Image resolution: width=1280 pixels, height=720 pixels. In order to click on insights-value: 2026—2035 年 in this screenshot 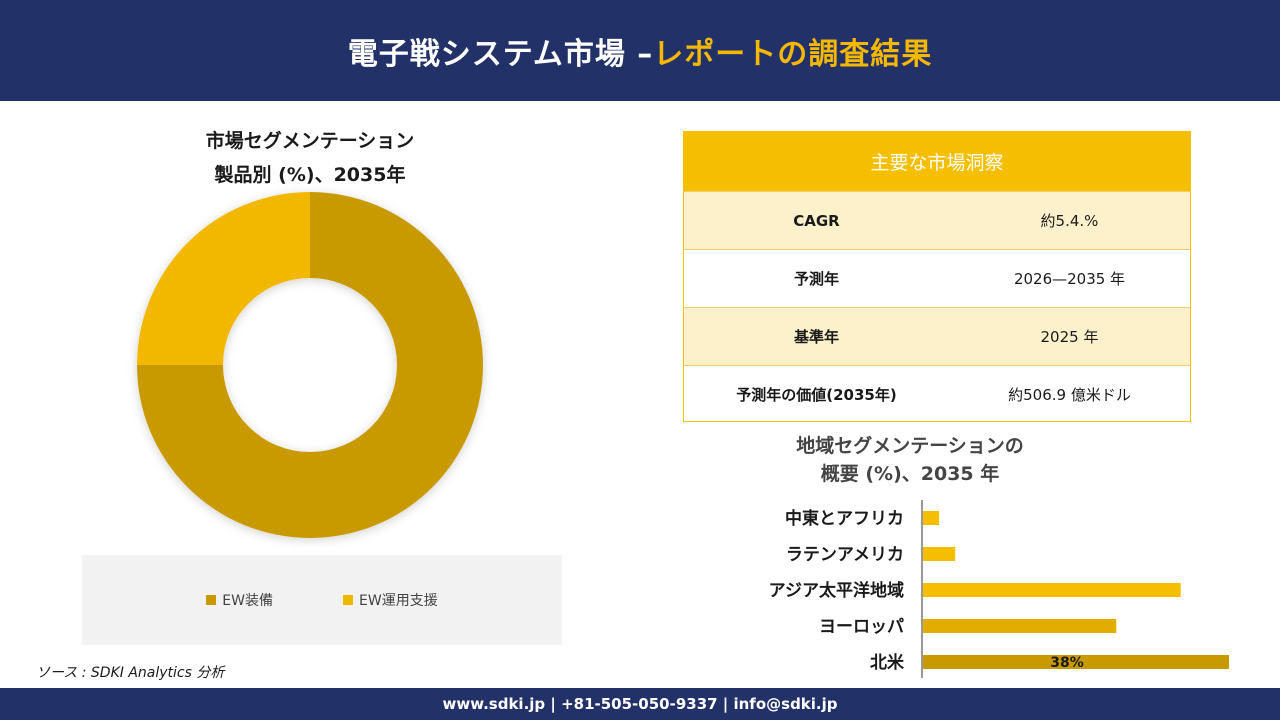, I will do `click(1069, 279)`.